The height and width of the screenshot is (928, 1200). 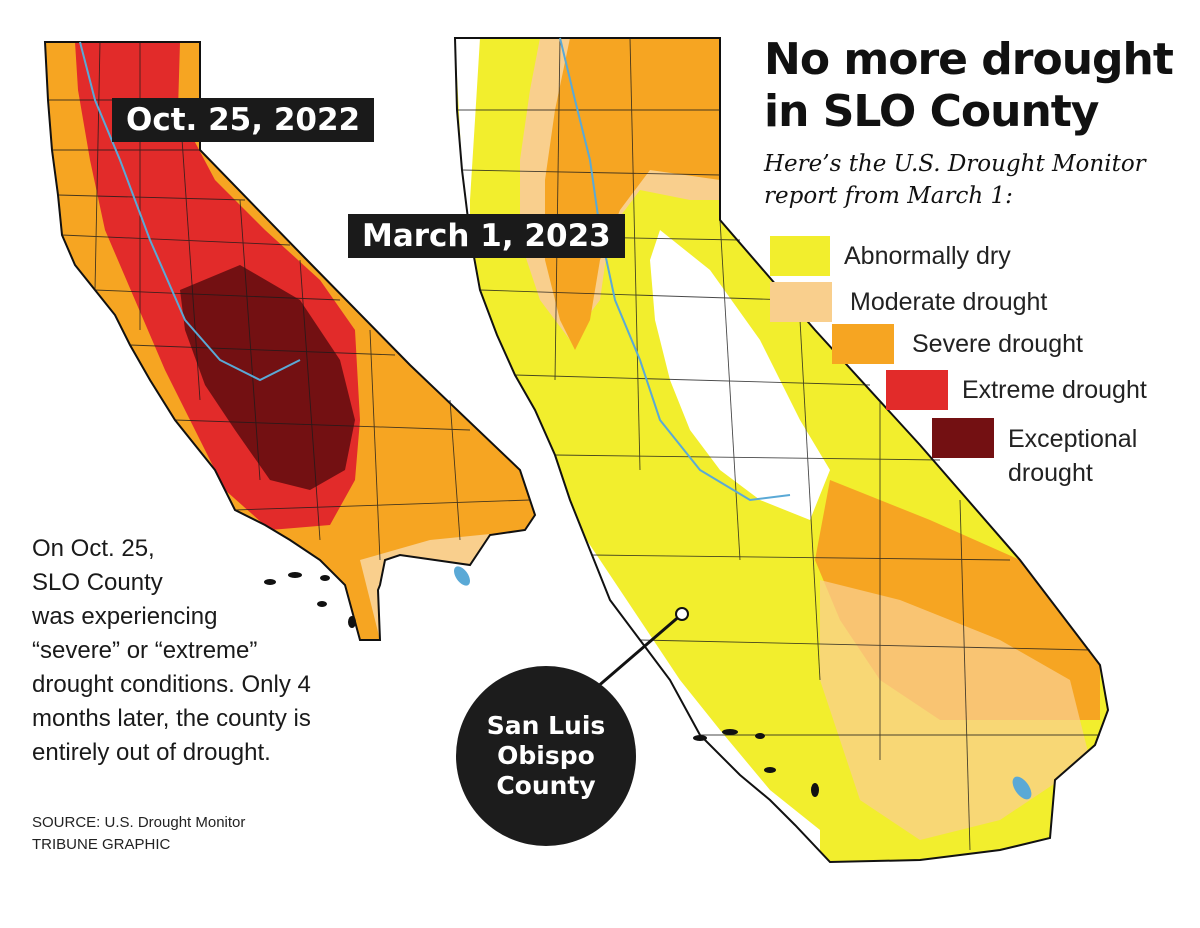 I want to click on channel-islands-right, so click(x=756, y=763).